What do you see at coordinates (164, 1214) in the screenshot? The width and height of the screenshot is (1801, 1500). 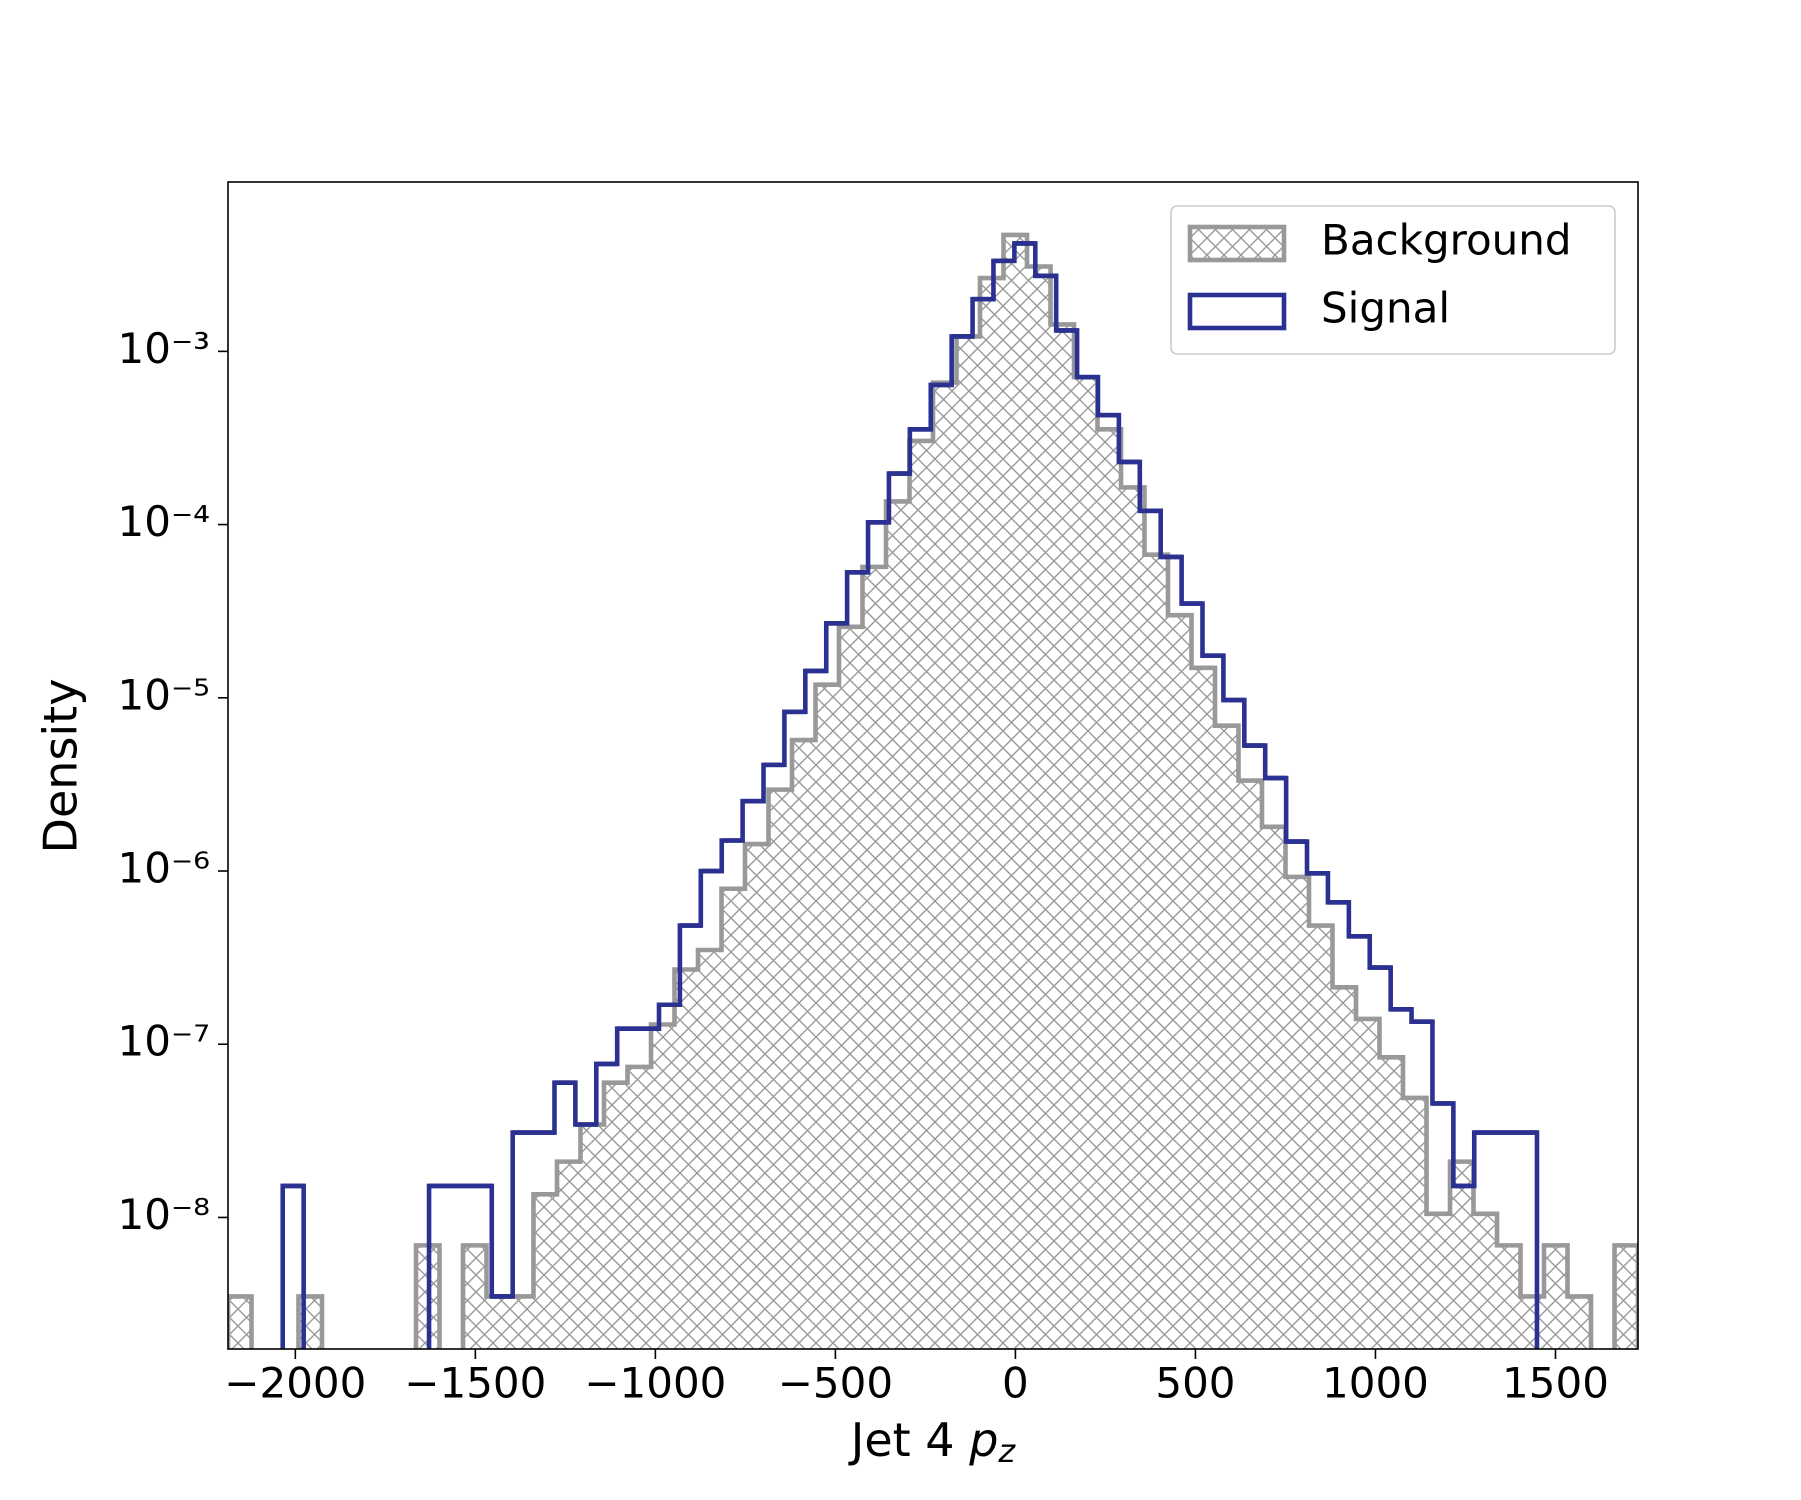 I see `y-tick-label: 10⁻⁸` at bounding box center [164, 1214].